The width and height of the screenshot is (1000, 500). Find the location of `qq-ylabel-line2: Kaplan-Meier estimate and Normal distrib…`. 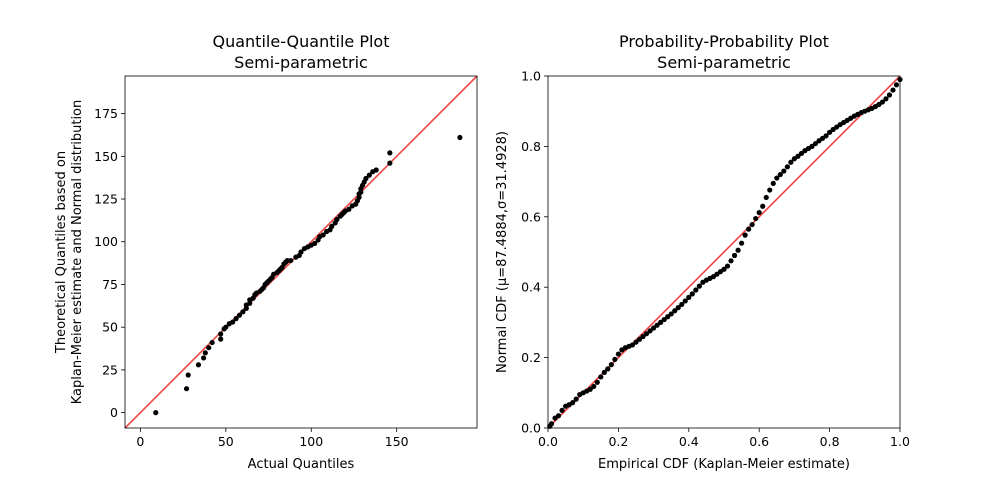

qq-ylabel-line2: Kaplan-Meier estimate and Normal distrib… is located at coordinates (77, 252).